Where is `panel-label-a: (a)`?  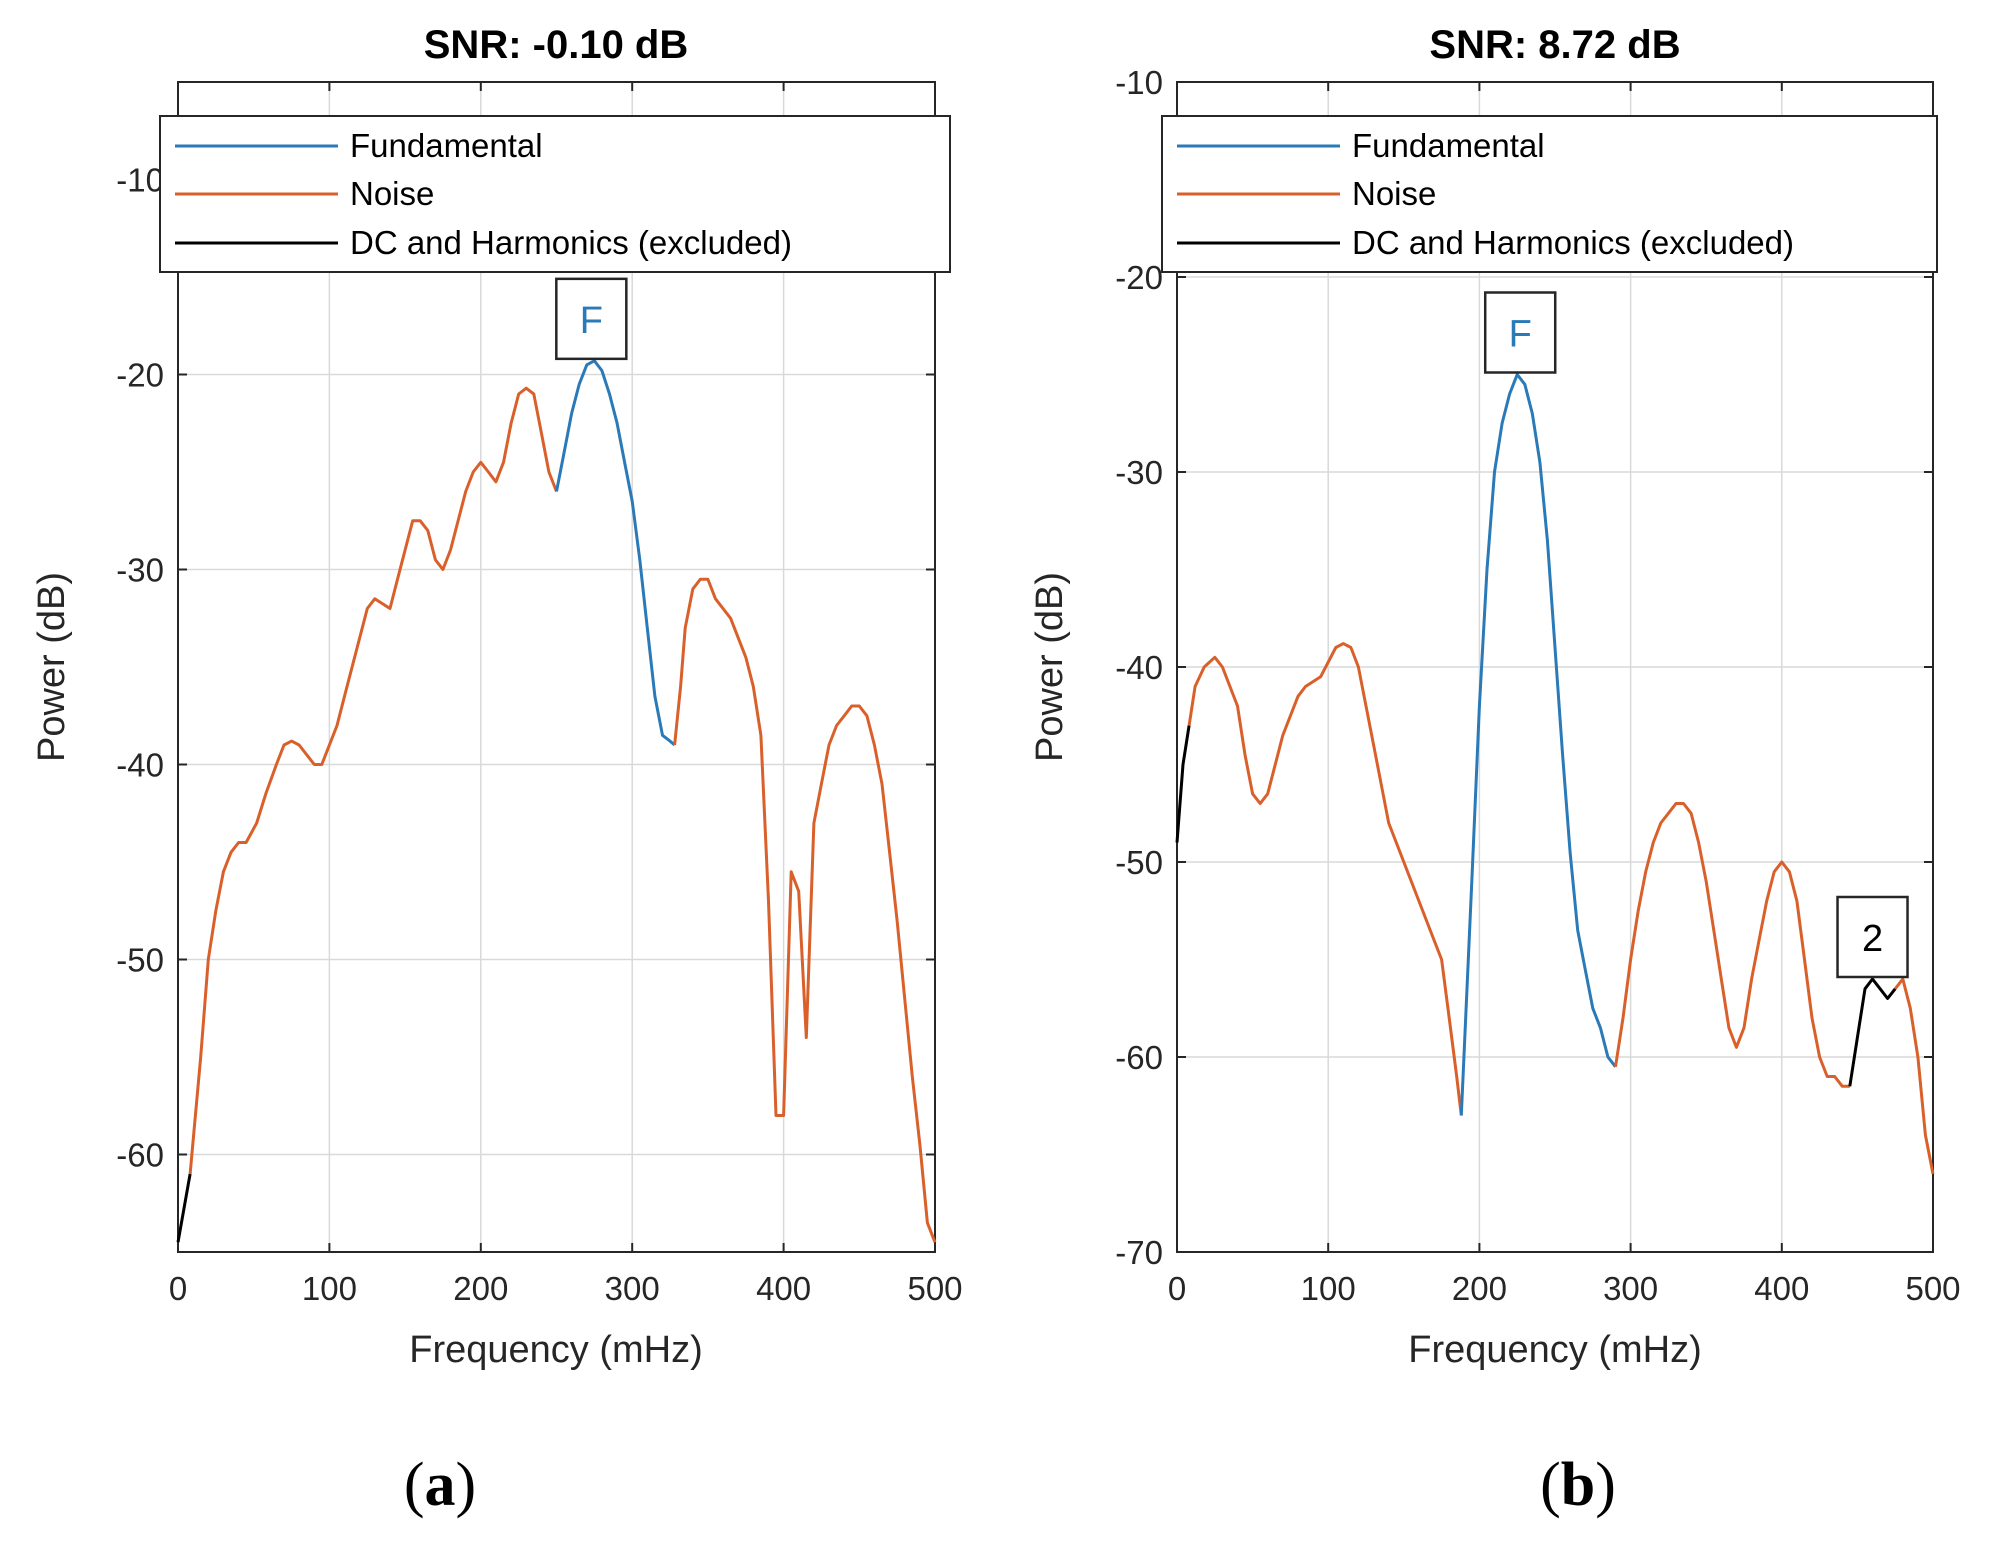 panel-label-a: (a) is located at coordinates (440, 1485).